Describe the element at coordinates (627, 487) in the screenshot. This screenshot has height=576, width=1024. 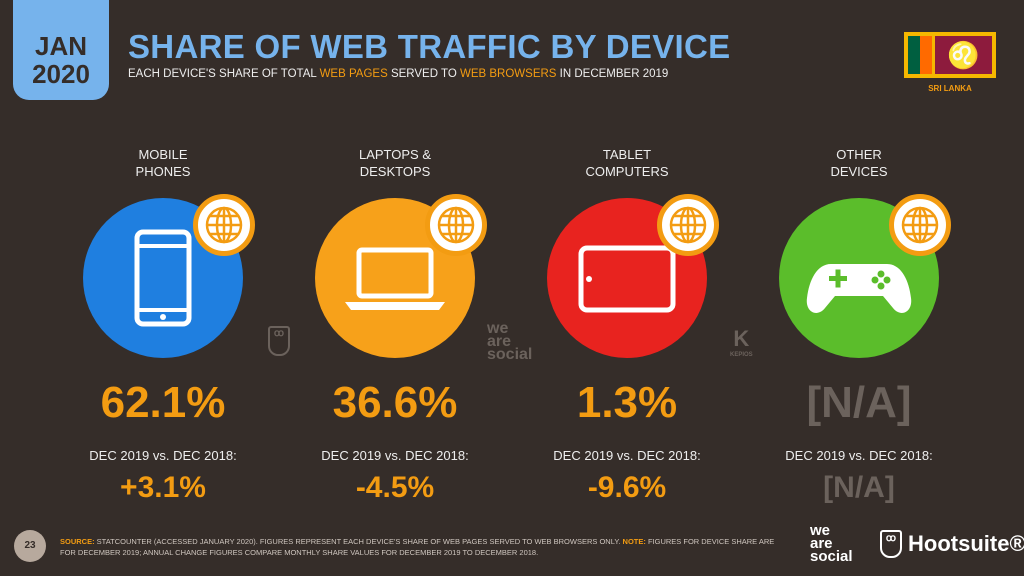
I see `annual-change-value: -9.6%` at that location.